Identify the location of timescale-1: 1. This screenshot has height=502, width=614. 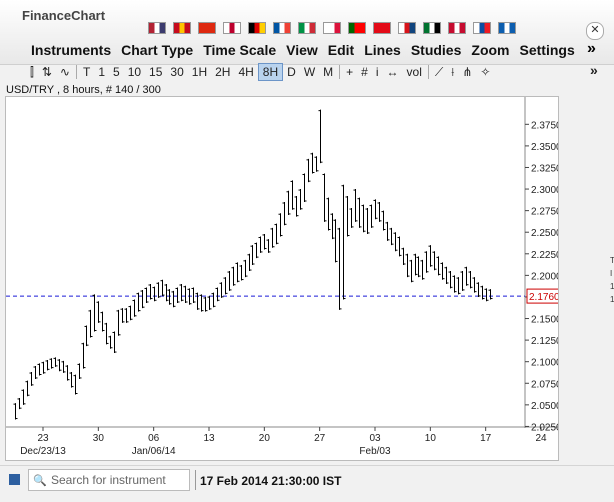
(101, 72).